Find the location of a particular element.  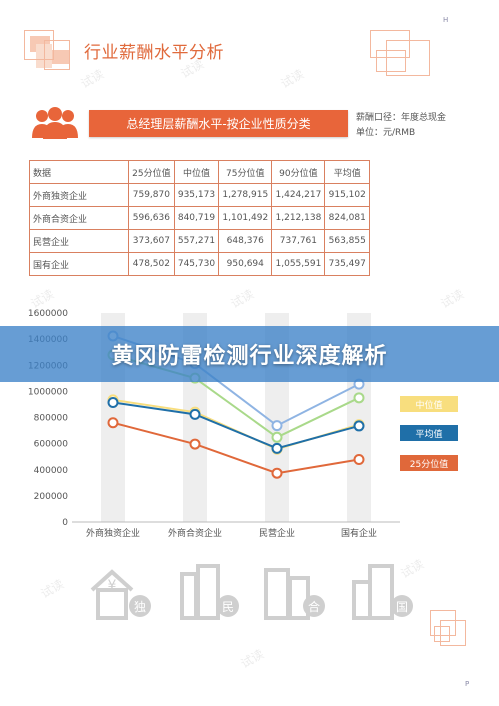

table-header-cell: 25分位值 is located at coordinates (151, 172).